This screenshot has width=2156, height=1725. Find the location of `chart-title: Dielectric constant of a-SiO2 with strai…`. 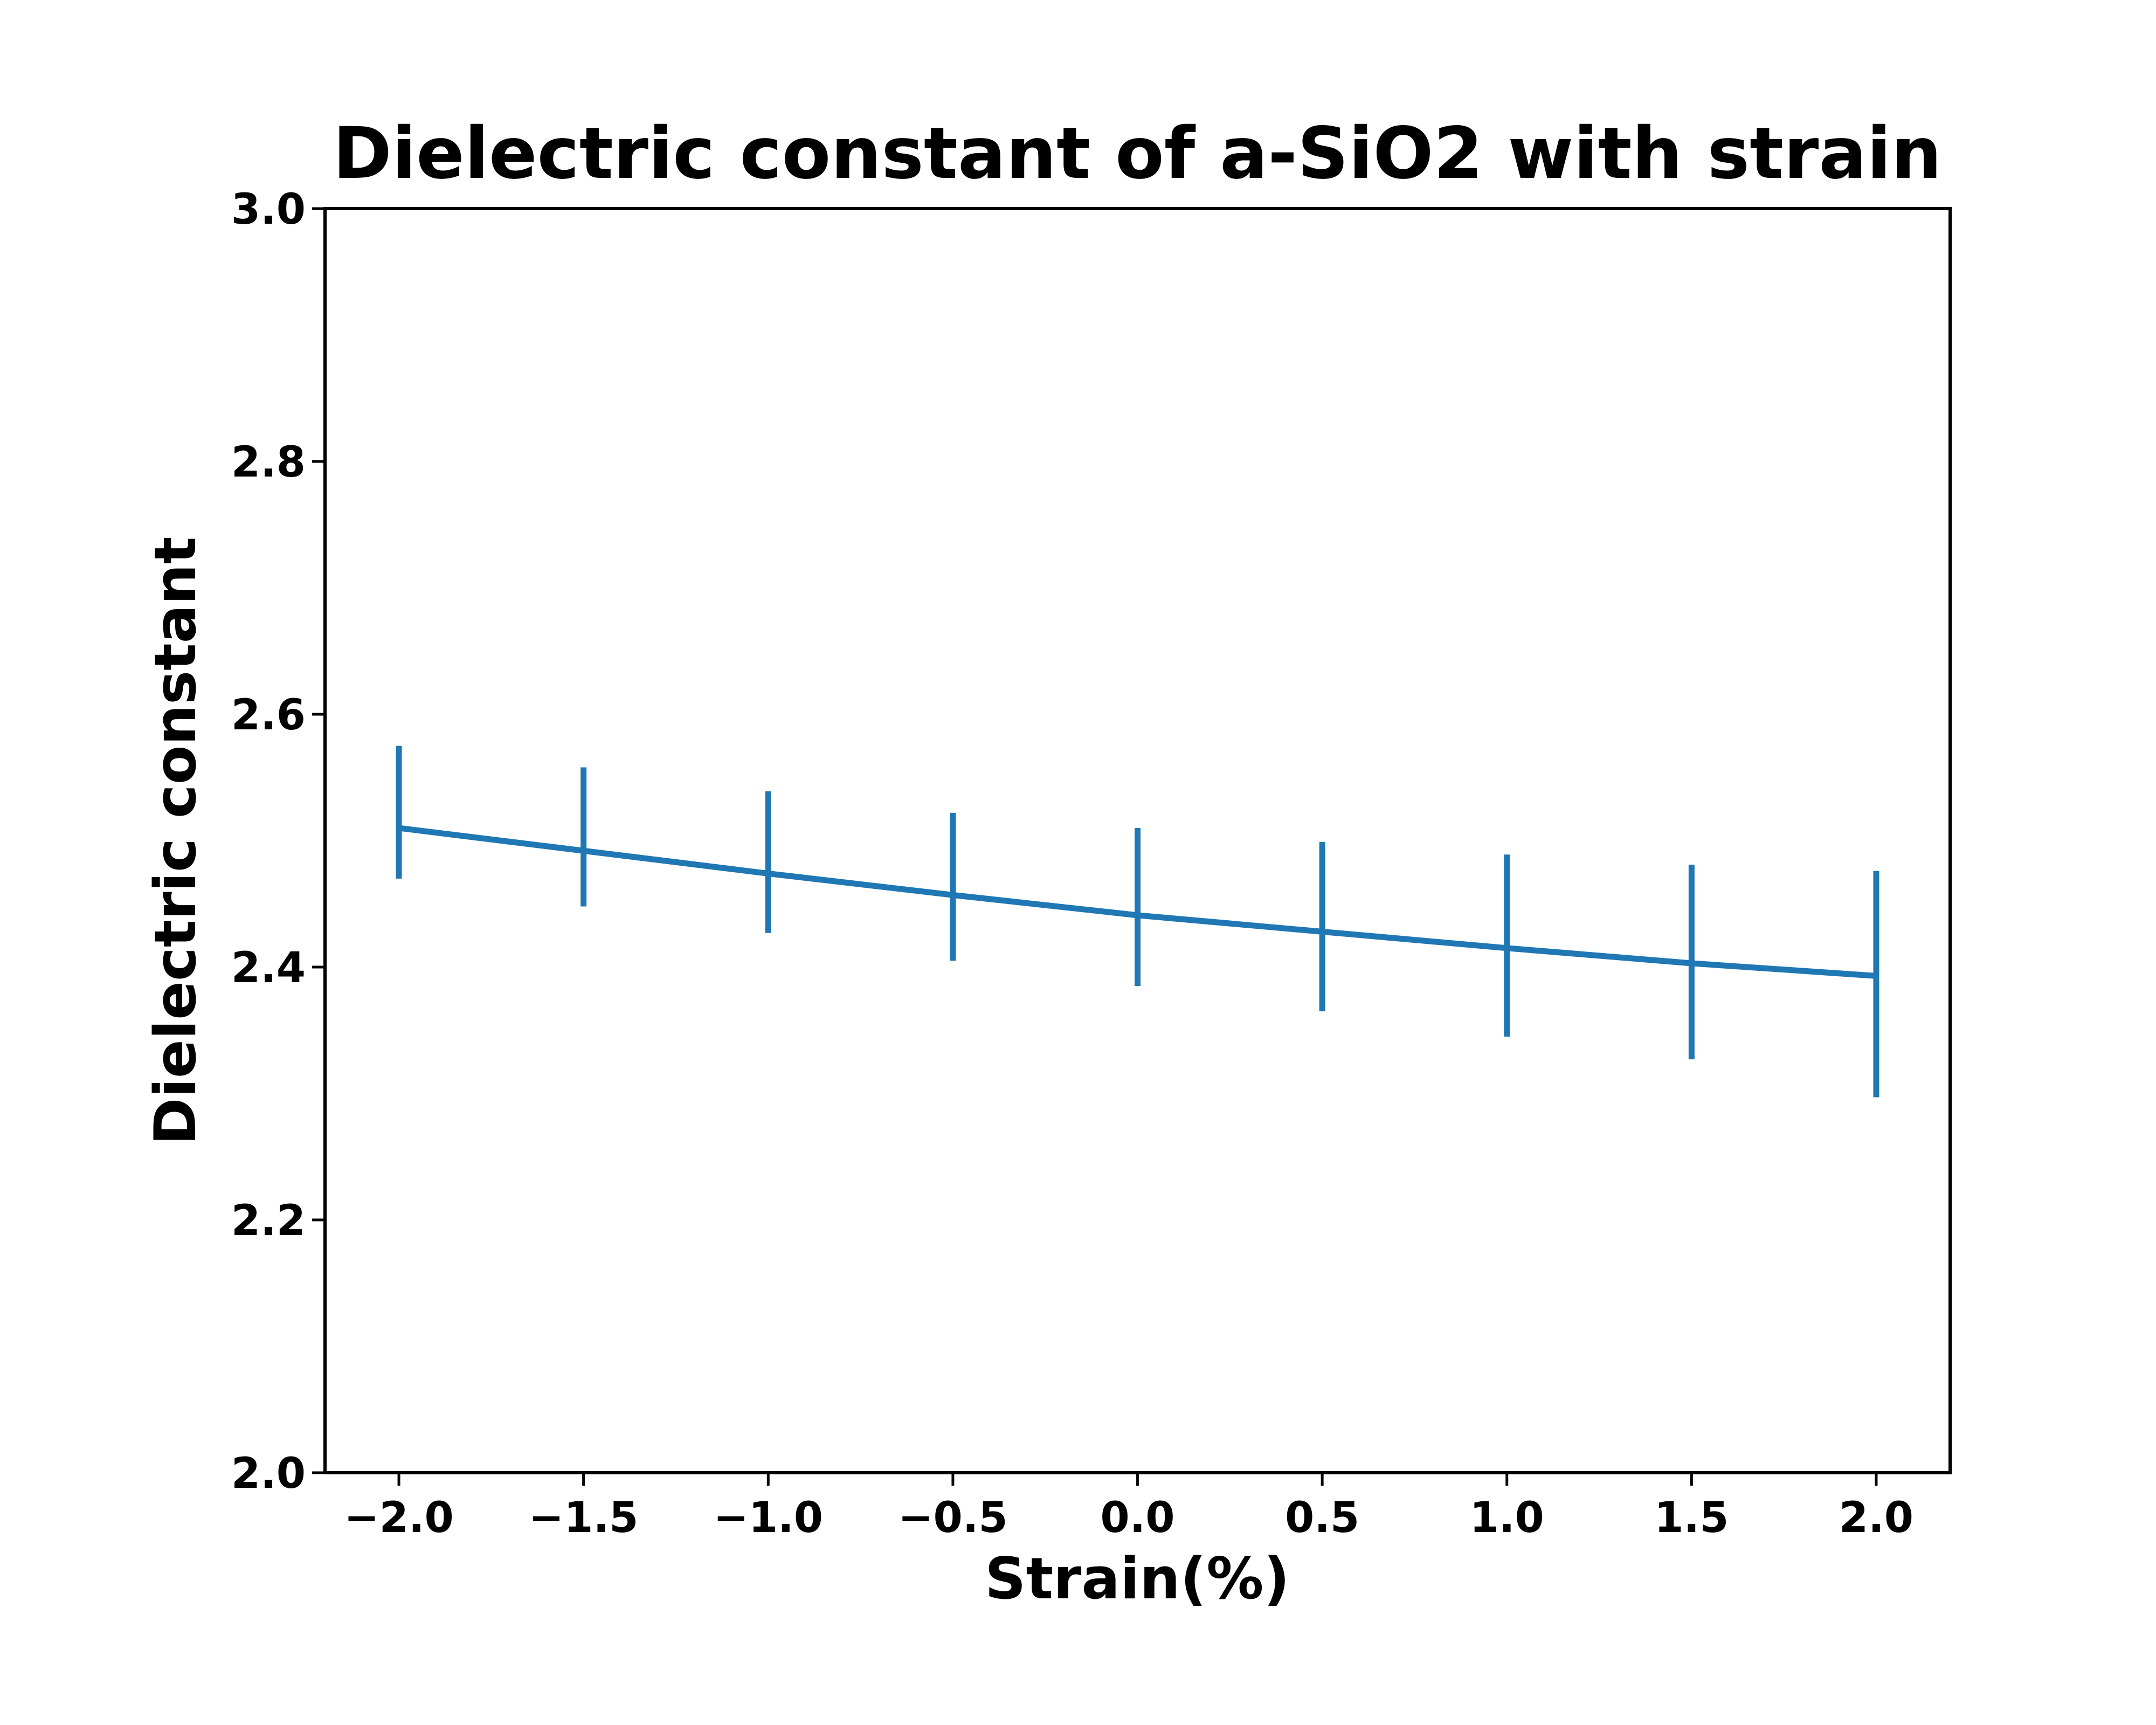

chart-title: Dielectric constant of a-SiO2 with strai… is located at coordinates (1137, 153).